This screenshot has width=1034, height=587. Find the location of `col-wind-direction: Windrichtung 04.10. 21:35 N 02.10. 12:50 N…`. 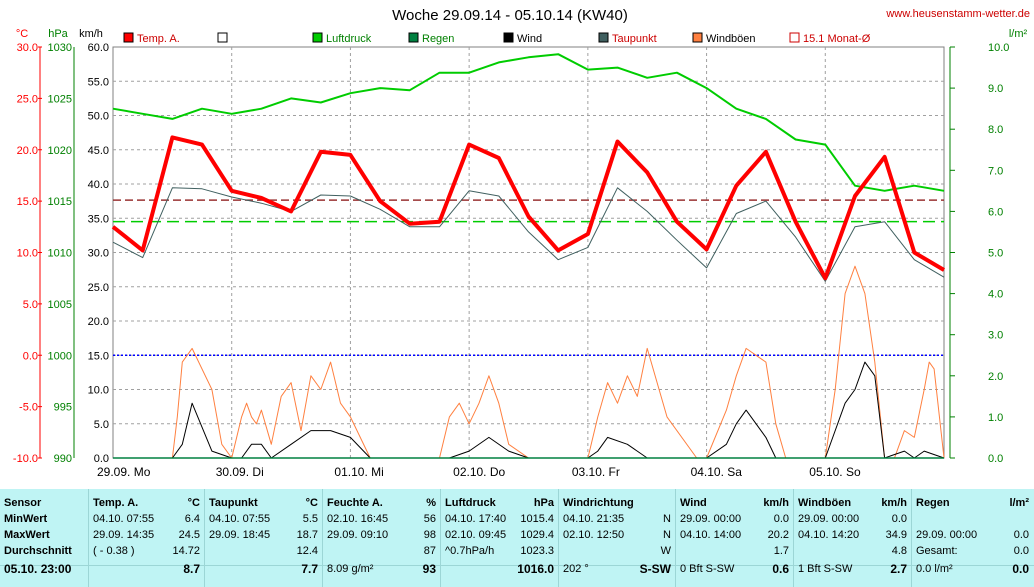

col-wind-direction: Windrichtung 04.10. 21:35 N 02.10. 12:50 N… is located at coordinates (617, 538).